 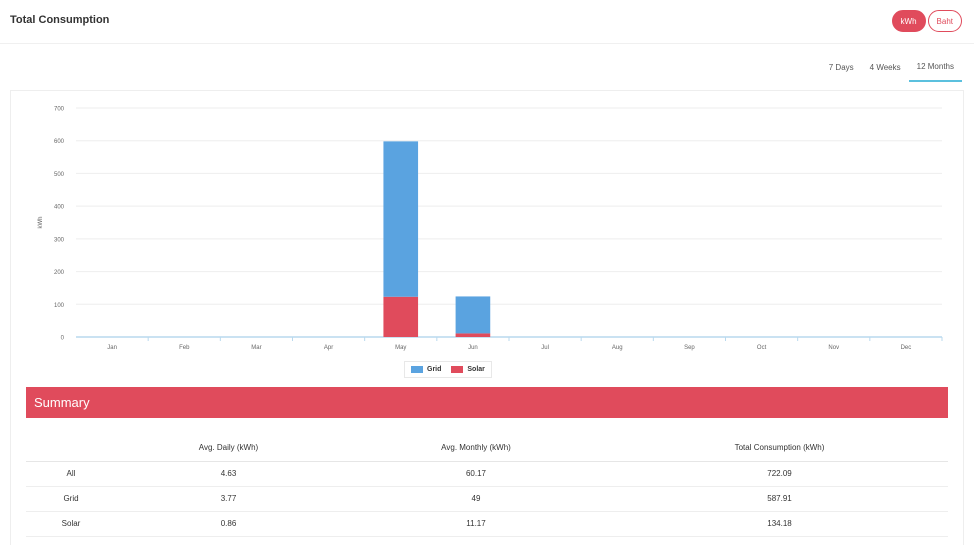 I want to click on y-tick-label: 600, so click(x=59, y=142).